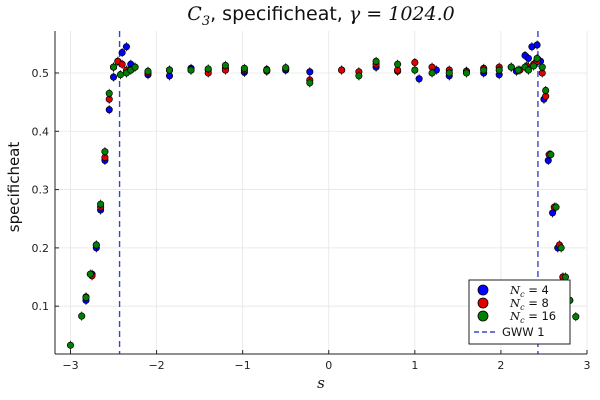 The height and width of the screenshot is (400, 600). I want to click on data-point-s2-p2, so click(86, 297).